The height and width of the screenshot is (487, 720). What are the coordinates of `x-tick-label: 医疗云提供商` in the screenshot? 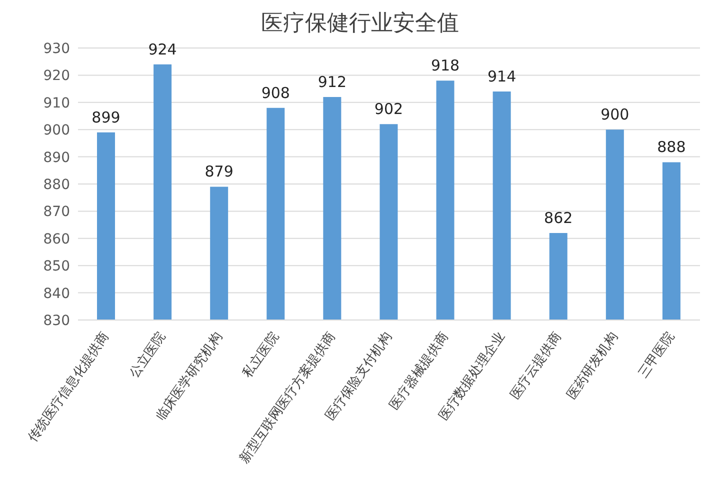 It's located at (536, 366).